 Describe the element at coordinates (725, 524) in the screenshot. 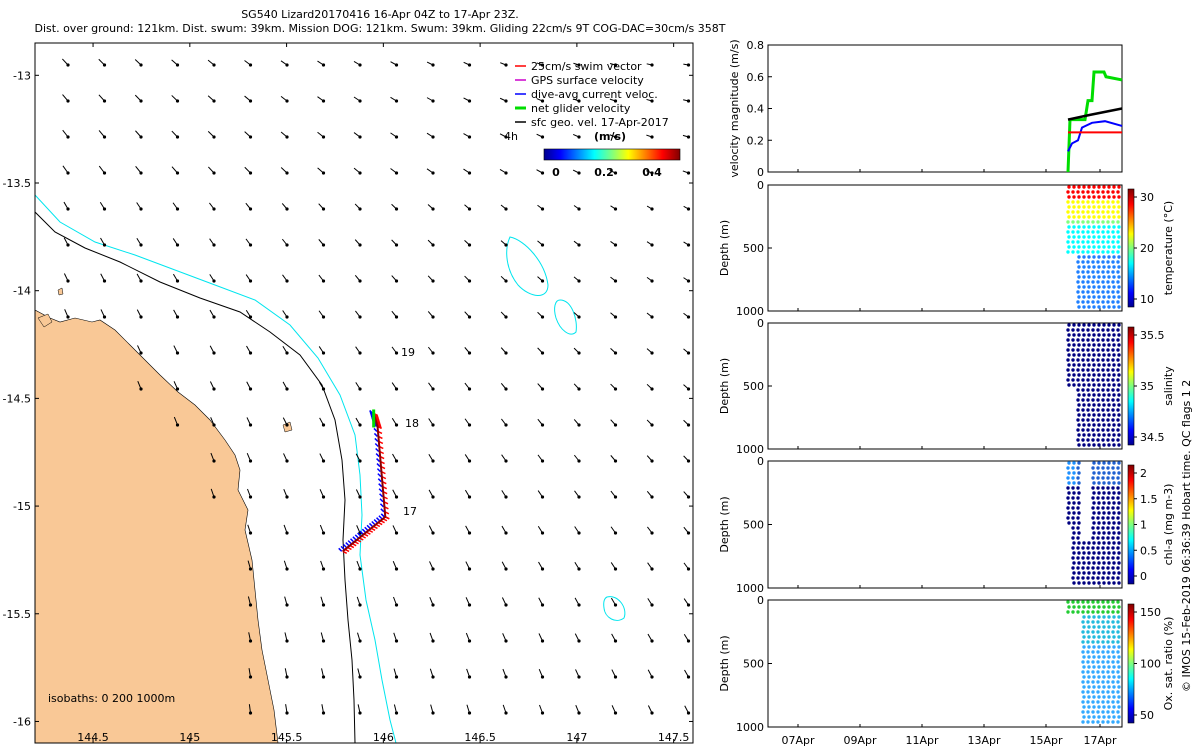

I see `panel-ylabel: Depth (m)` at that location.